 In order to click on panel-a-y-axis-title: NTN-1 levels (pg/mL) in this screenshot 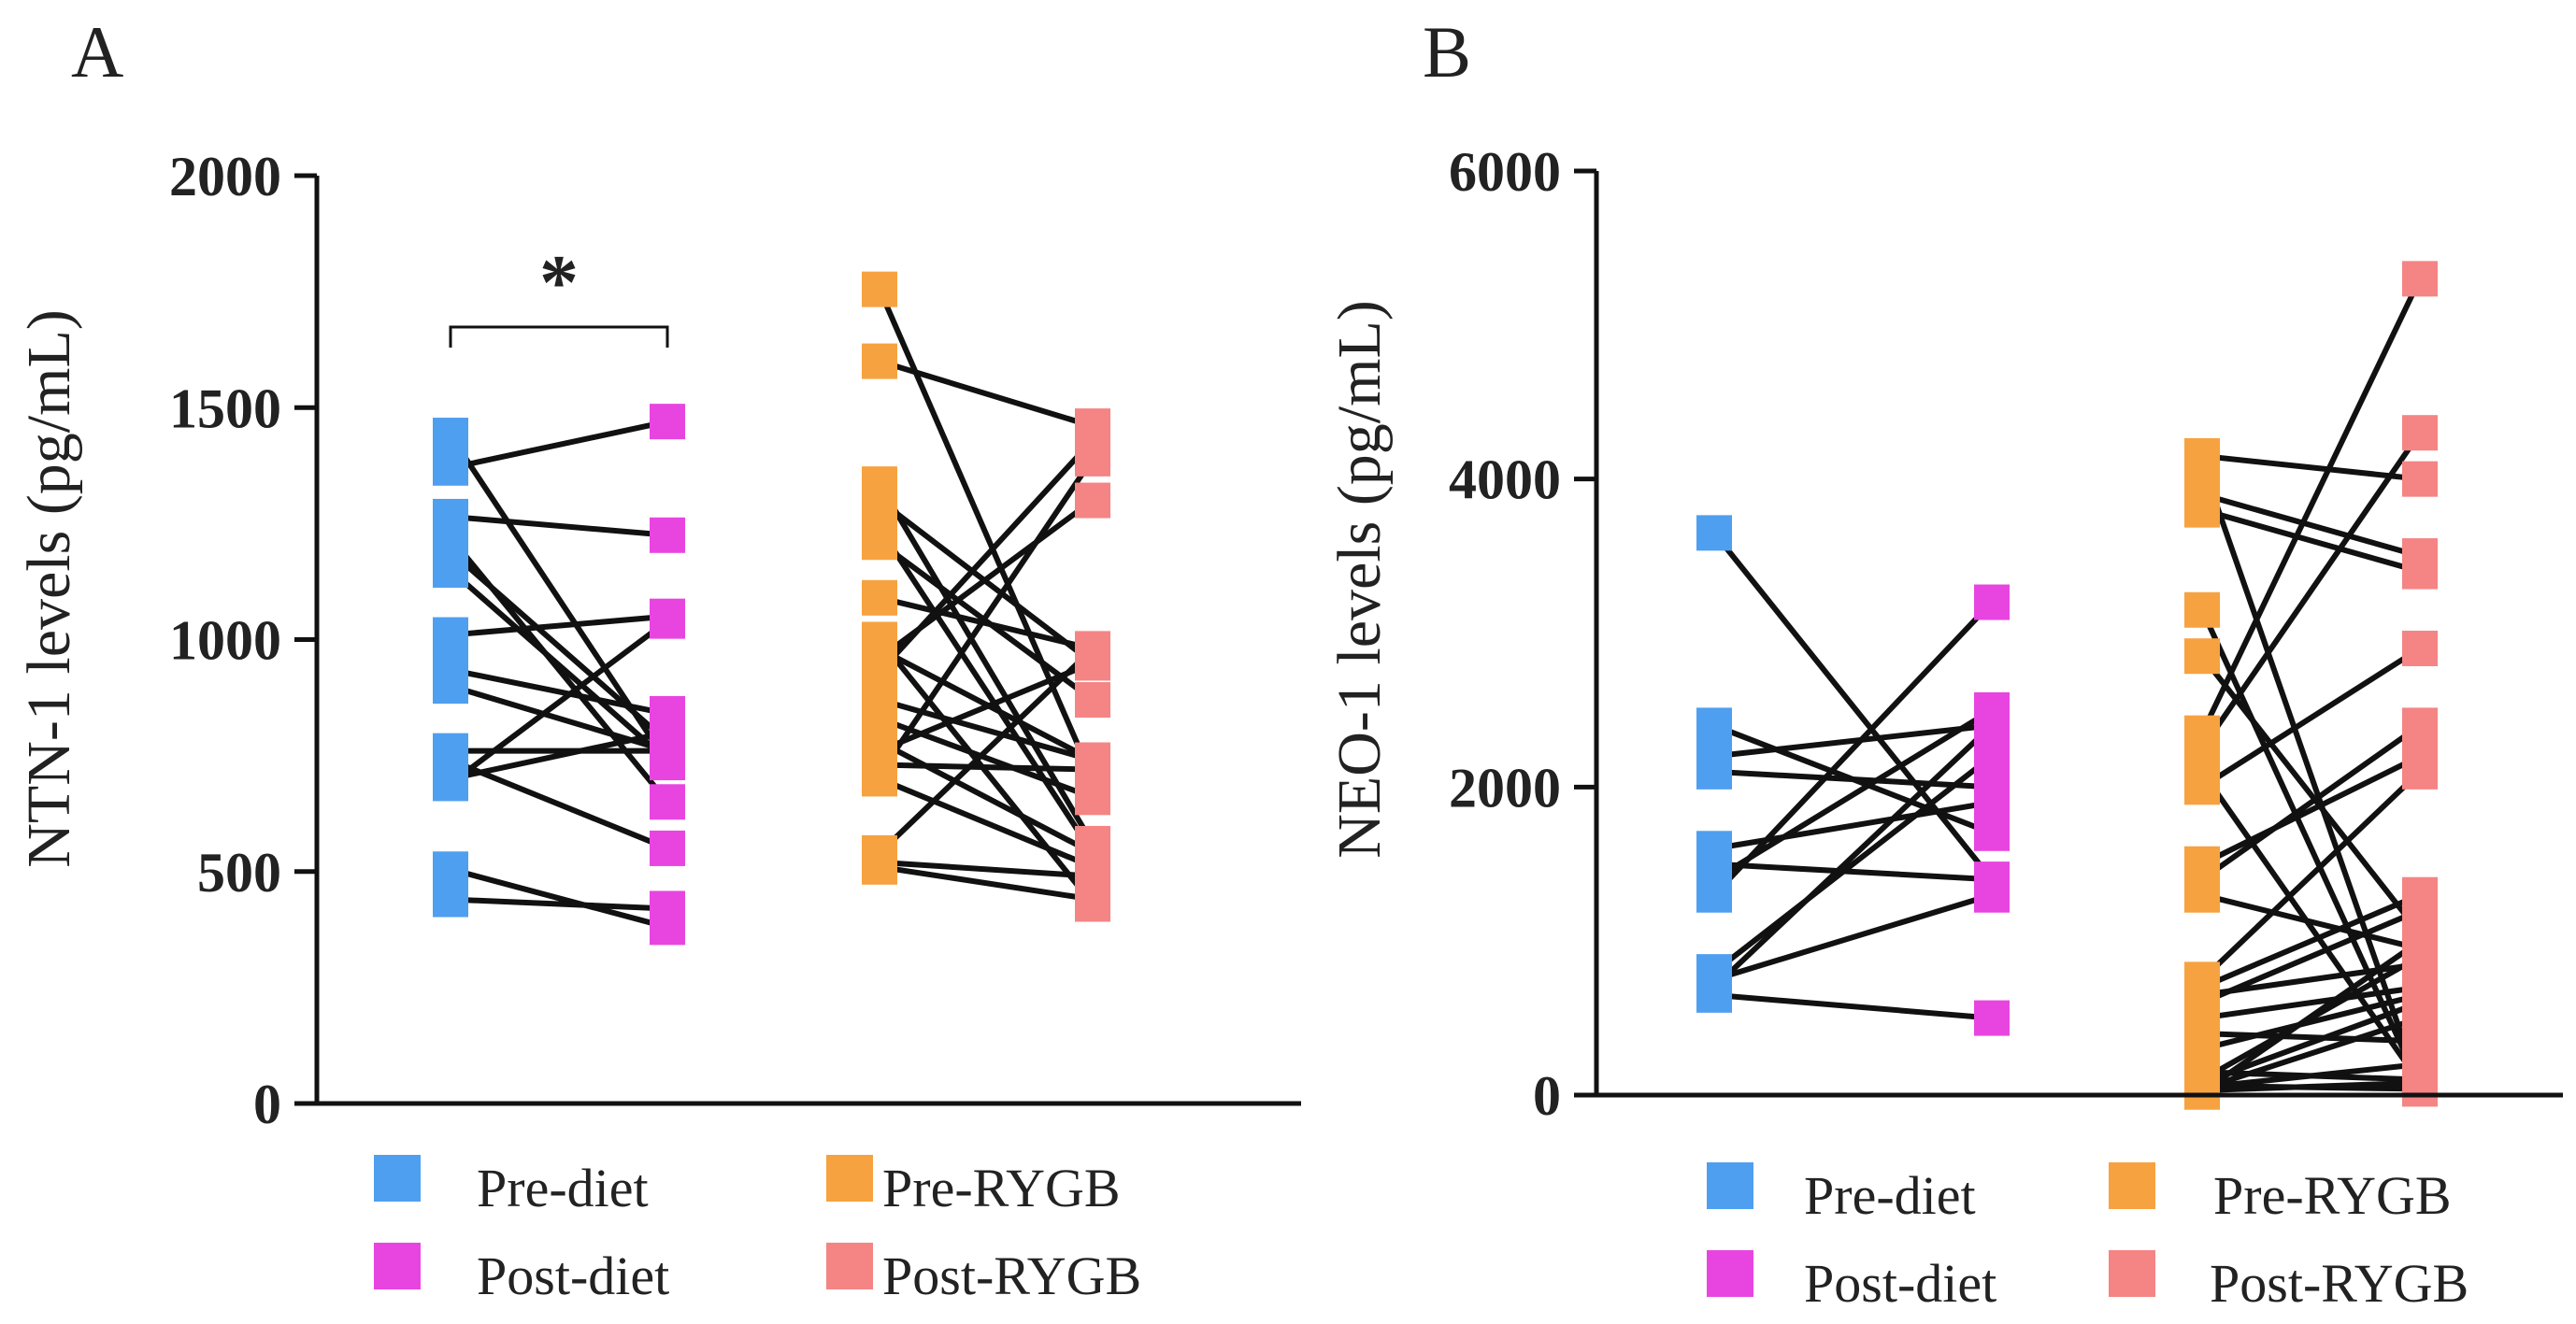, I will do `click(49, 589)`.